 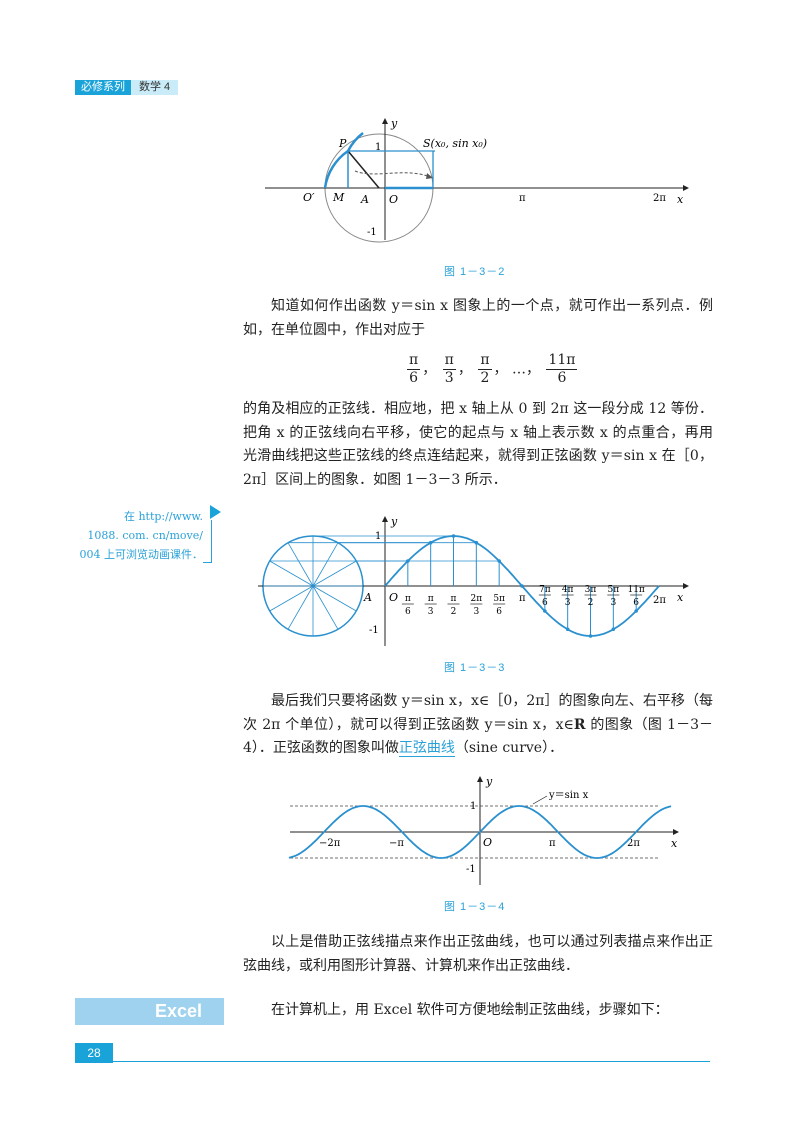 I want to click on minus-pi-label: −π, so click(x=396, y=843).